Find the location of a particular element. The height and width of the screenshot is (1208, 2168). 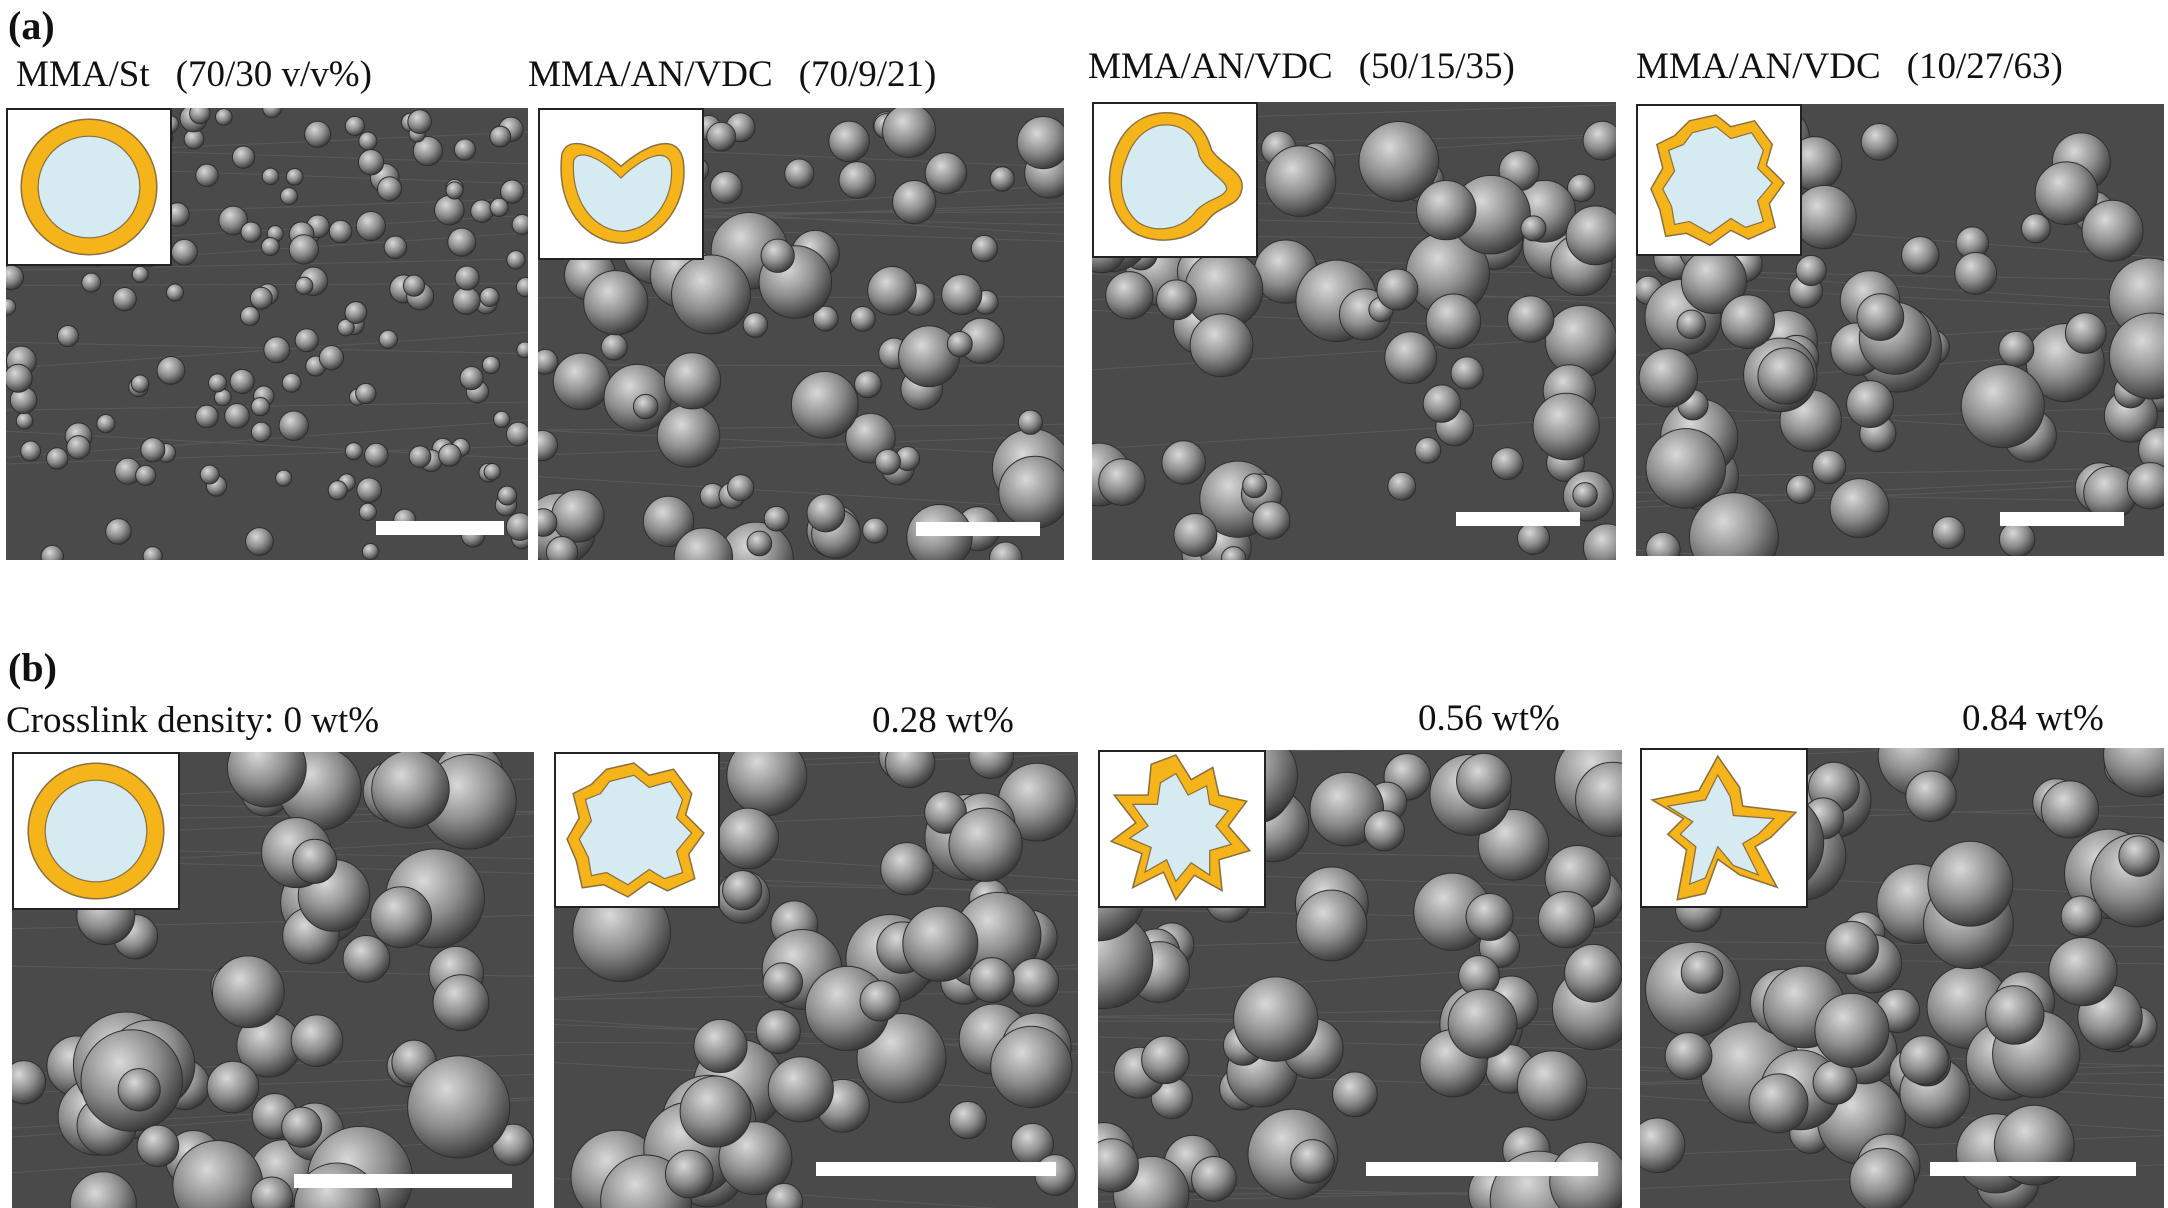

panel-b-caption-4: 0.84 wt% is located at coordinates (2033, 718).